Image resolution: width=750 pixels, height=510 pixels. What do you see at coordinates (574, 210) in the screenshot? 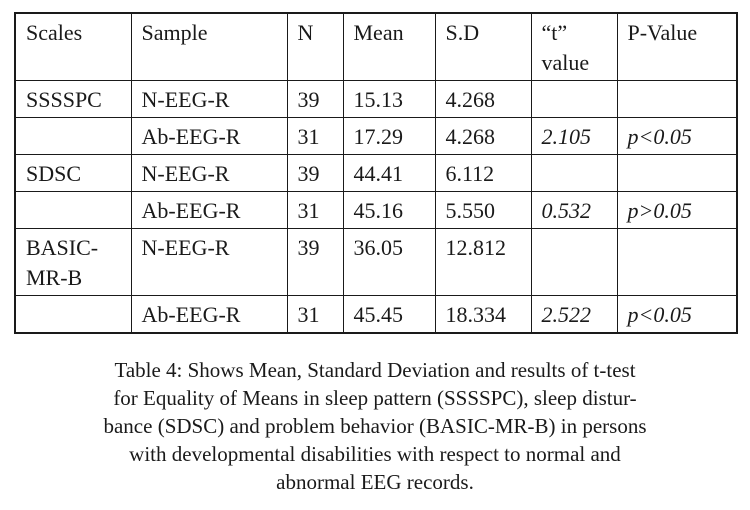
I see `cell-t: 0.532` at bounding box center [574, 210].